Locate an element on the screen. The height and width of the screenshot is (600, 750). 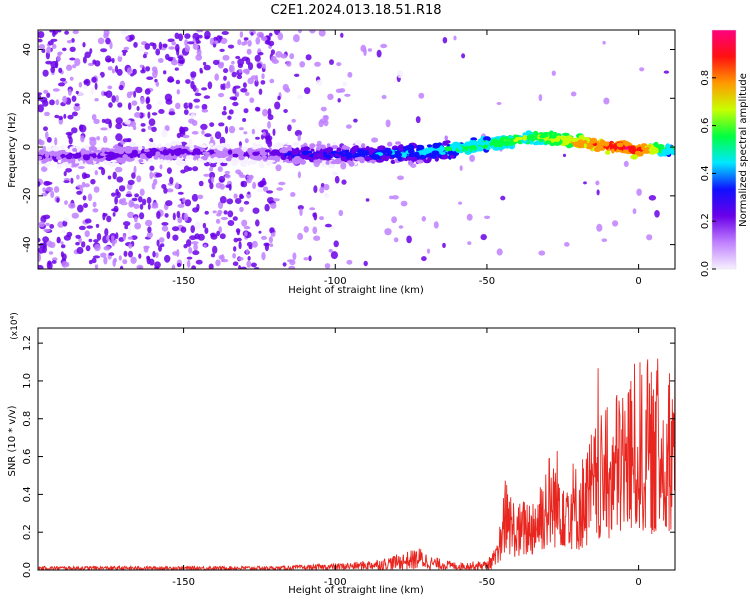
y-tick-label: 0.0 is located at coordinates (27, 570).